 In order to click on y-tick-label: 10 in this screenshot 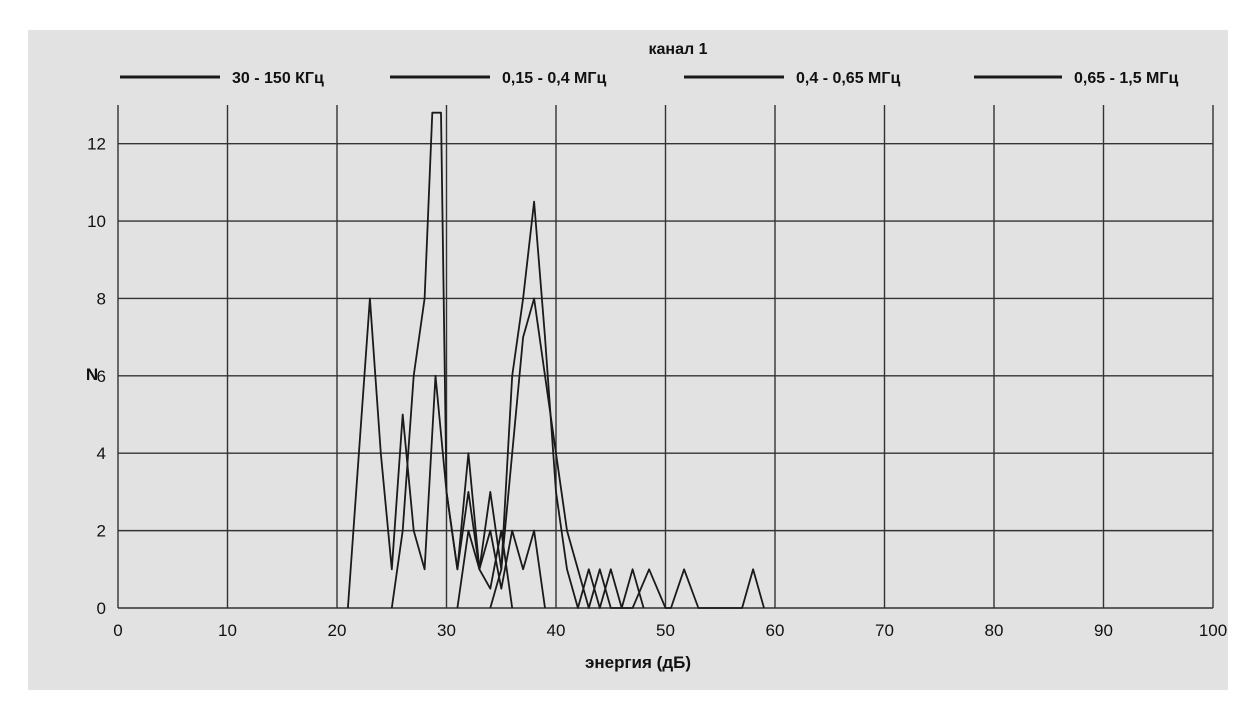, I will do `click(96, 221)`.